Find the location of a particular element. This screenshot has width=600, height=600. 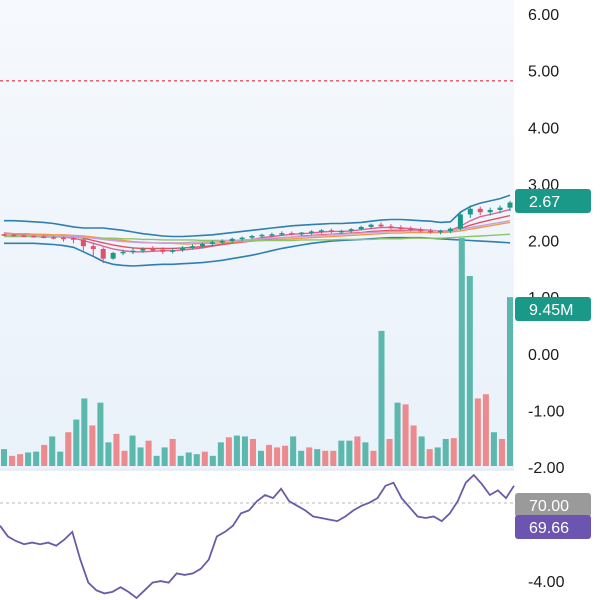

y-tick-label: 0.00 is located at coordinates (543, 355).